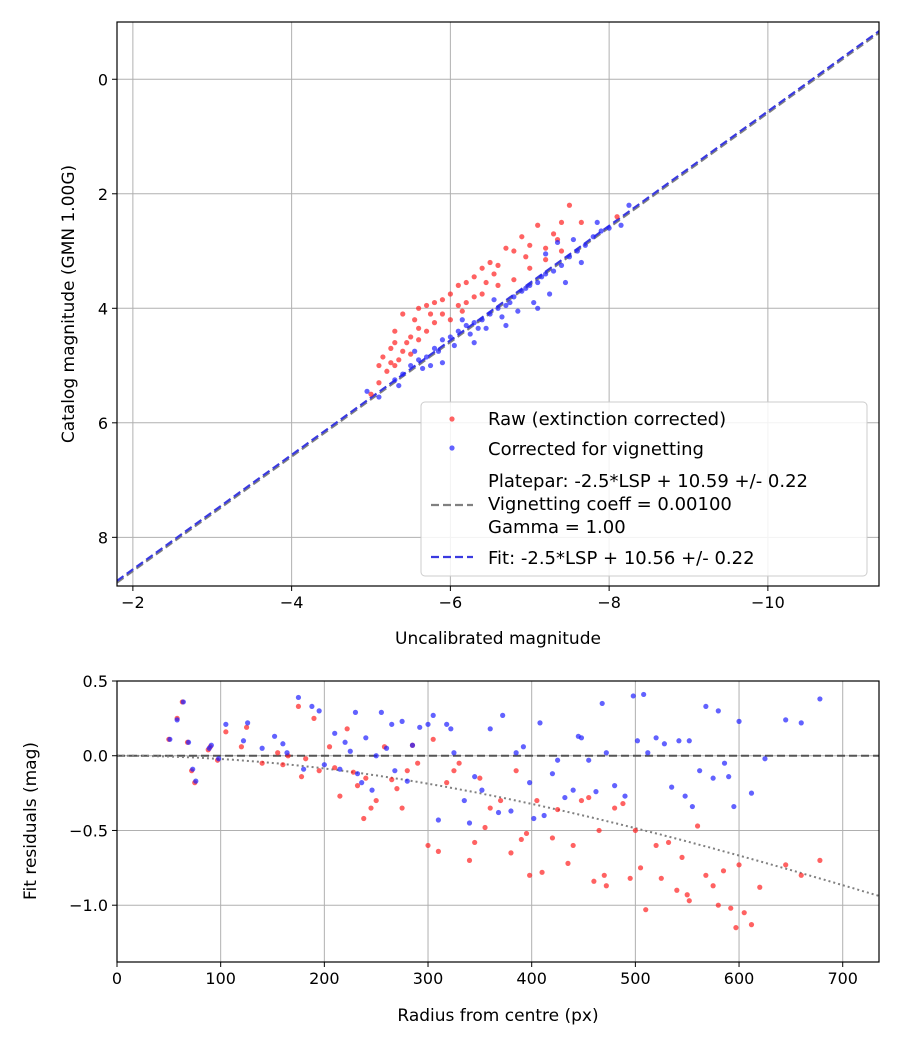 The height and width of the screenshot is (1050, 900). Describe the element at coordinates (739, 978) in the screenshot. I see `bottom-x-tick-label: 600` at that location.